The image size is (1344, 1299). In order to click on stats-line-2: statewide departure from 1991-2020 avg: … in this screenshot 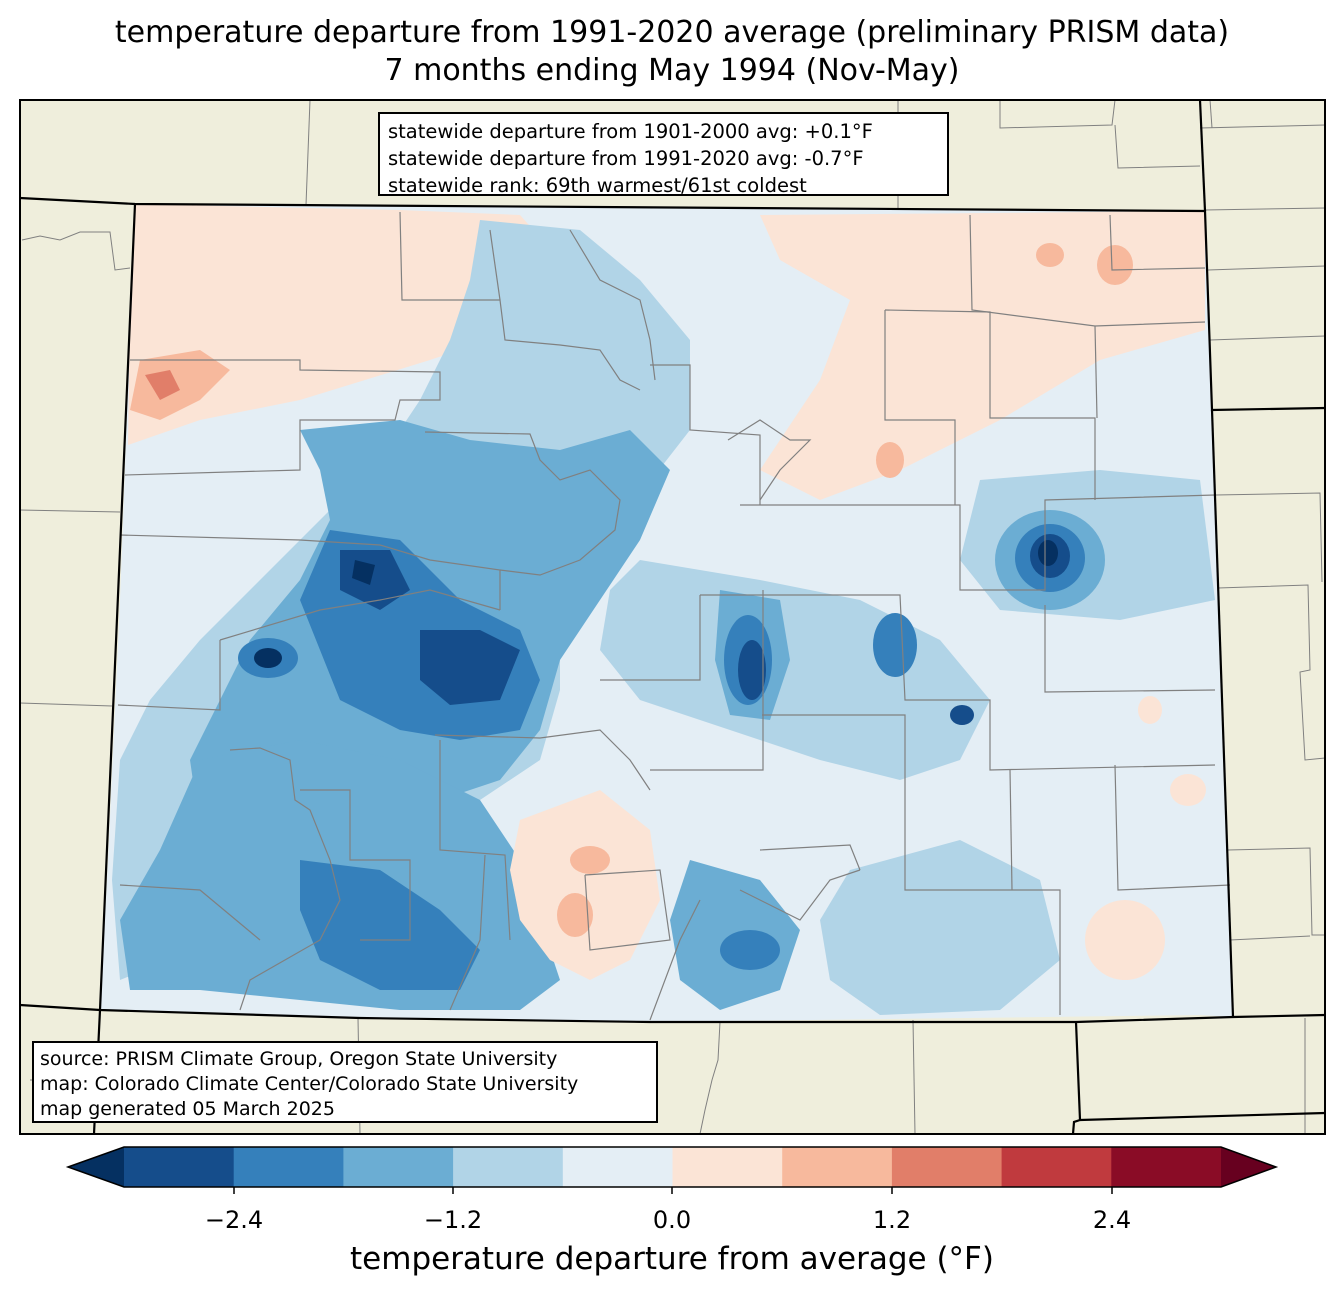, I will do `click(626, 158)`.